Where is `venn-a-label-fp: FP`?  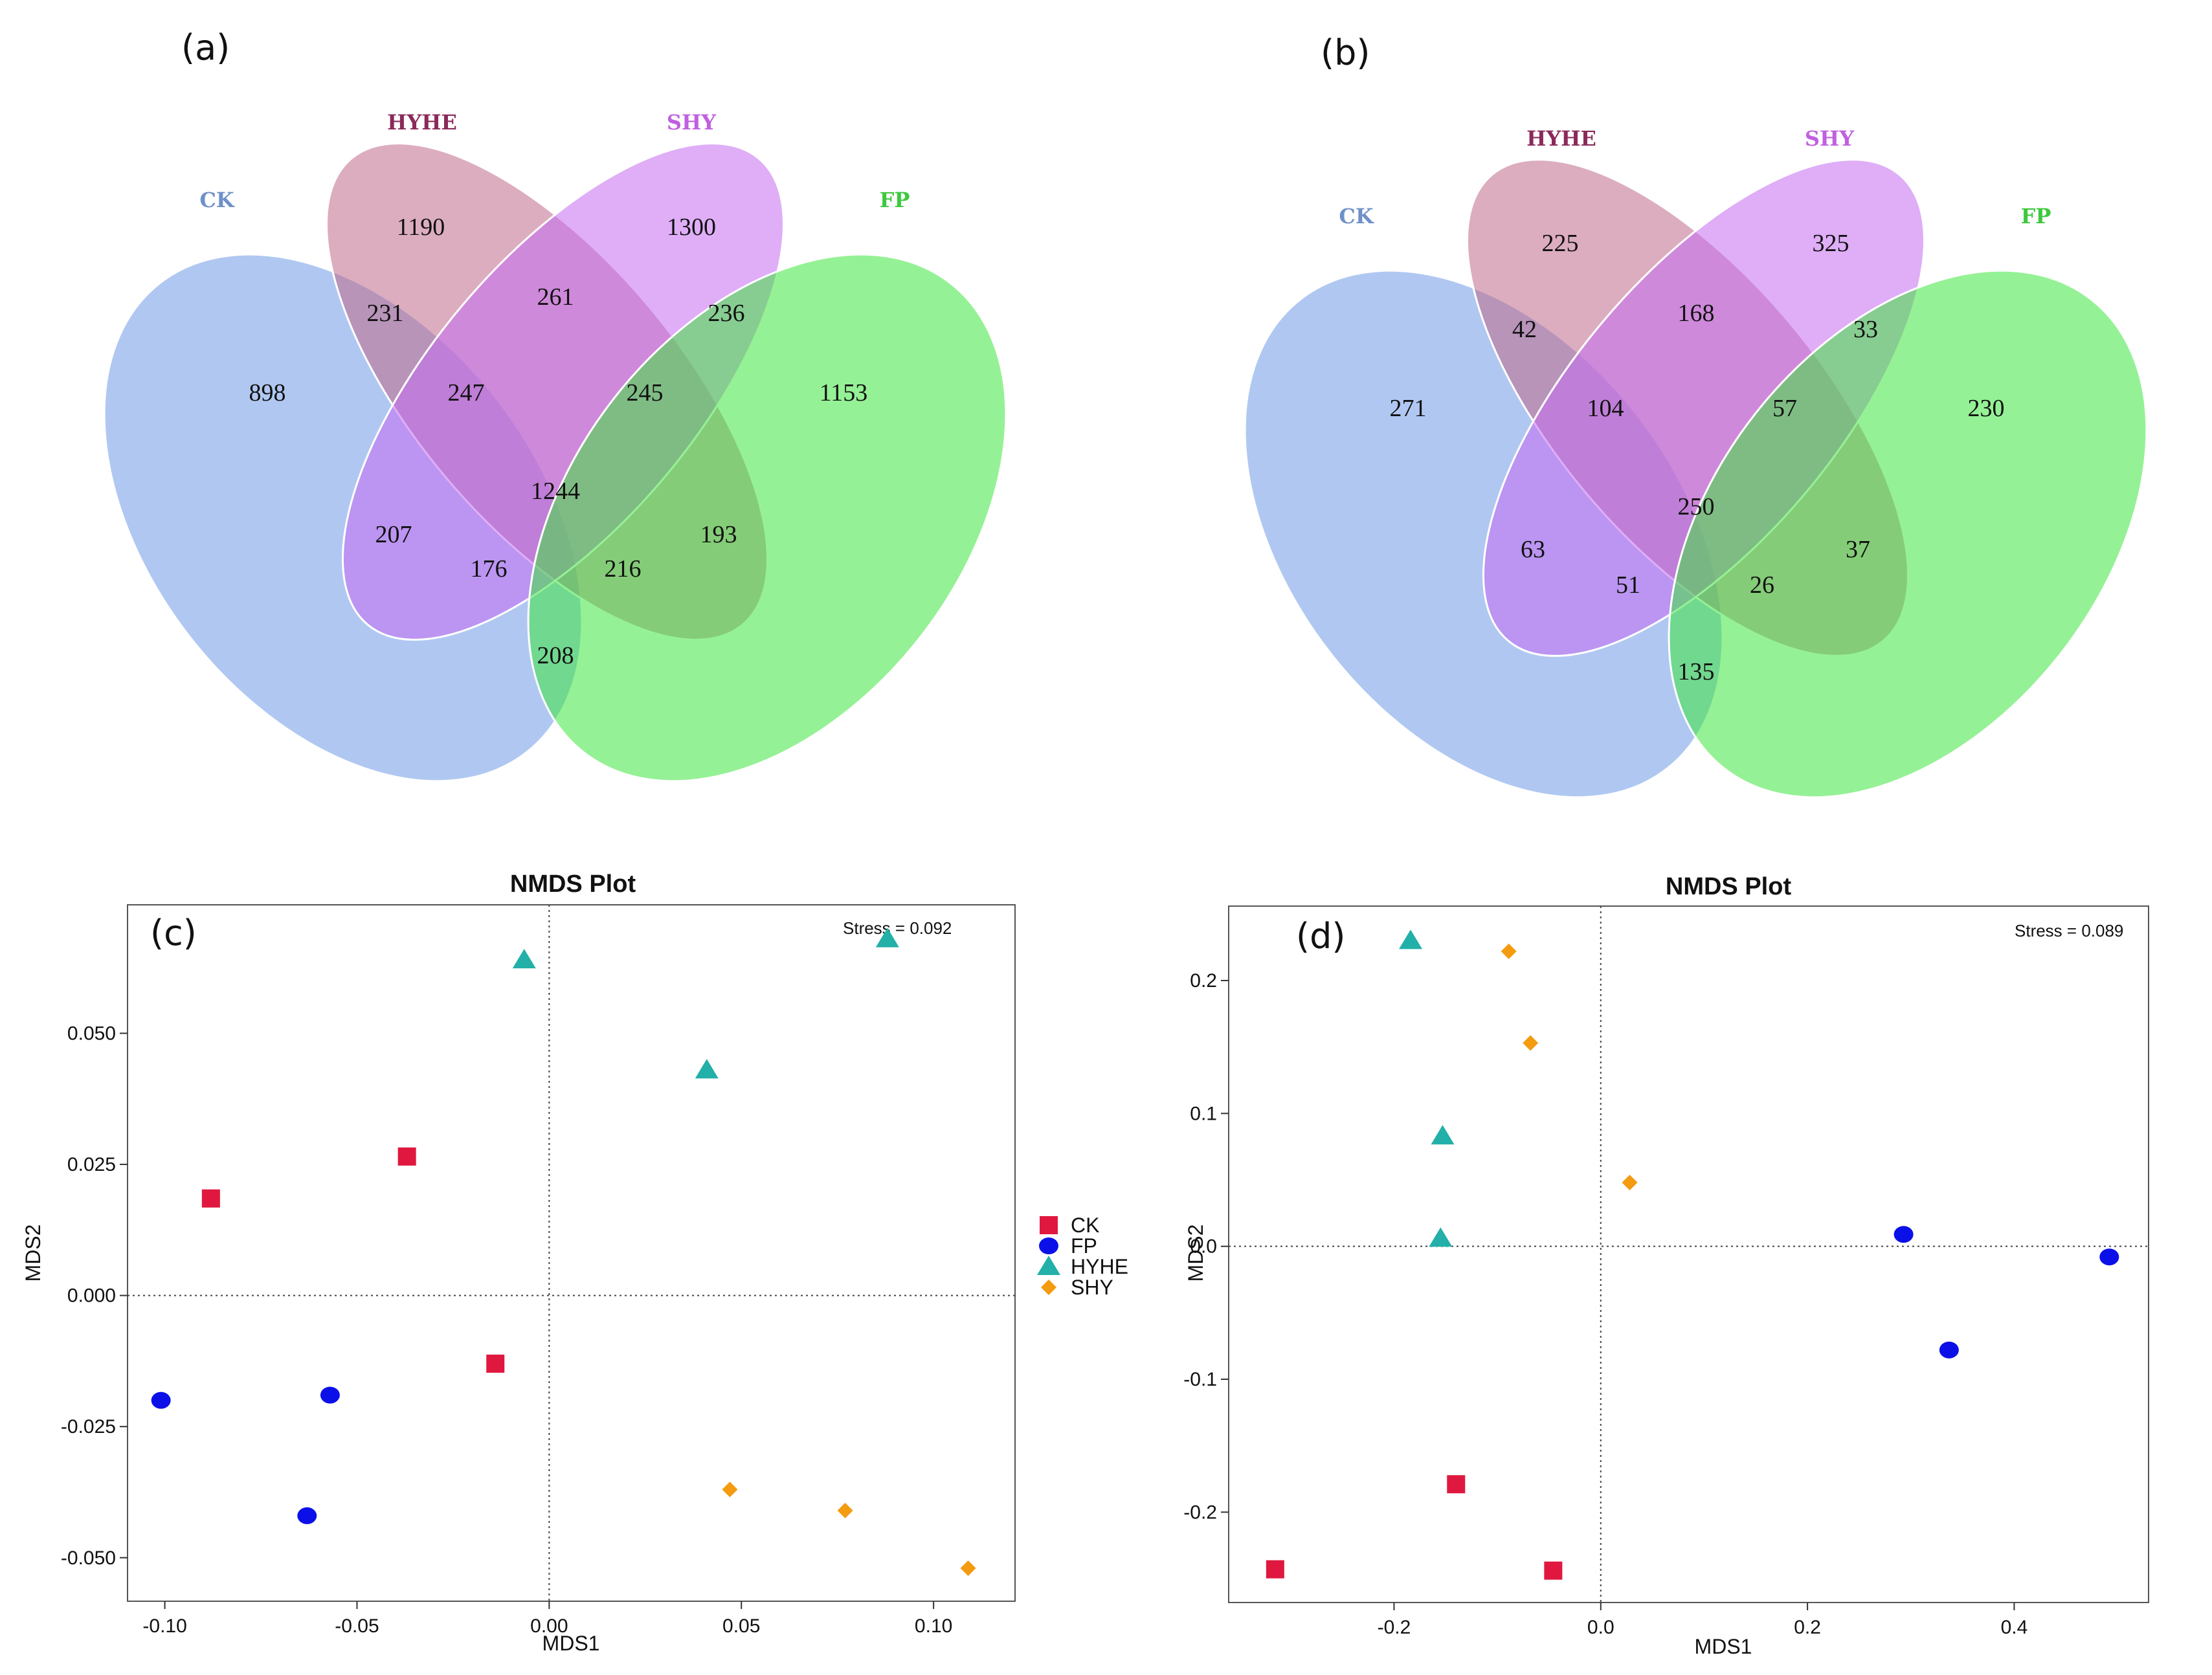 venn-a-label-fp: FP is located at coordinates (895, 200).